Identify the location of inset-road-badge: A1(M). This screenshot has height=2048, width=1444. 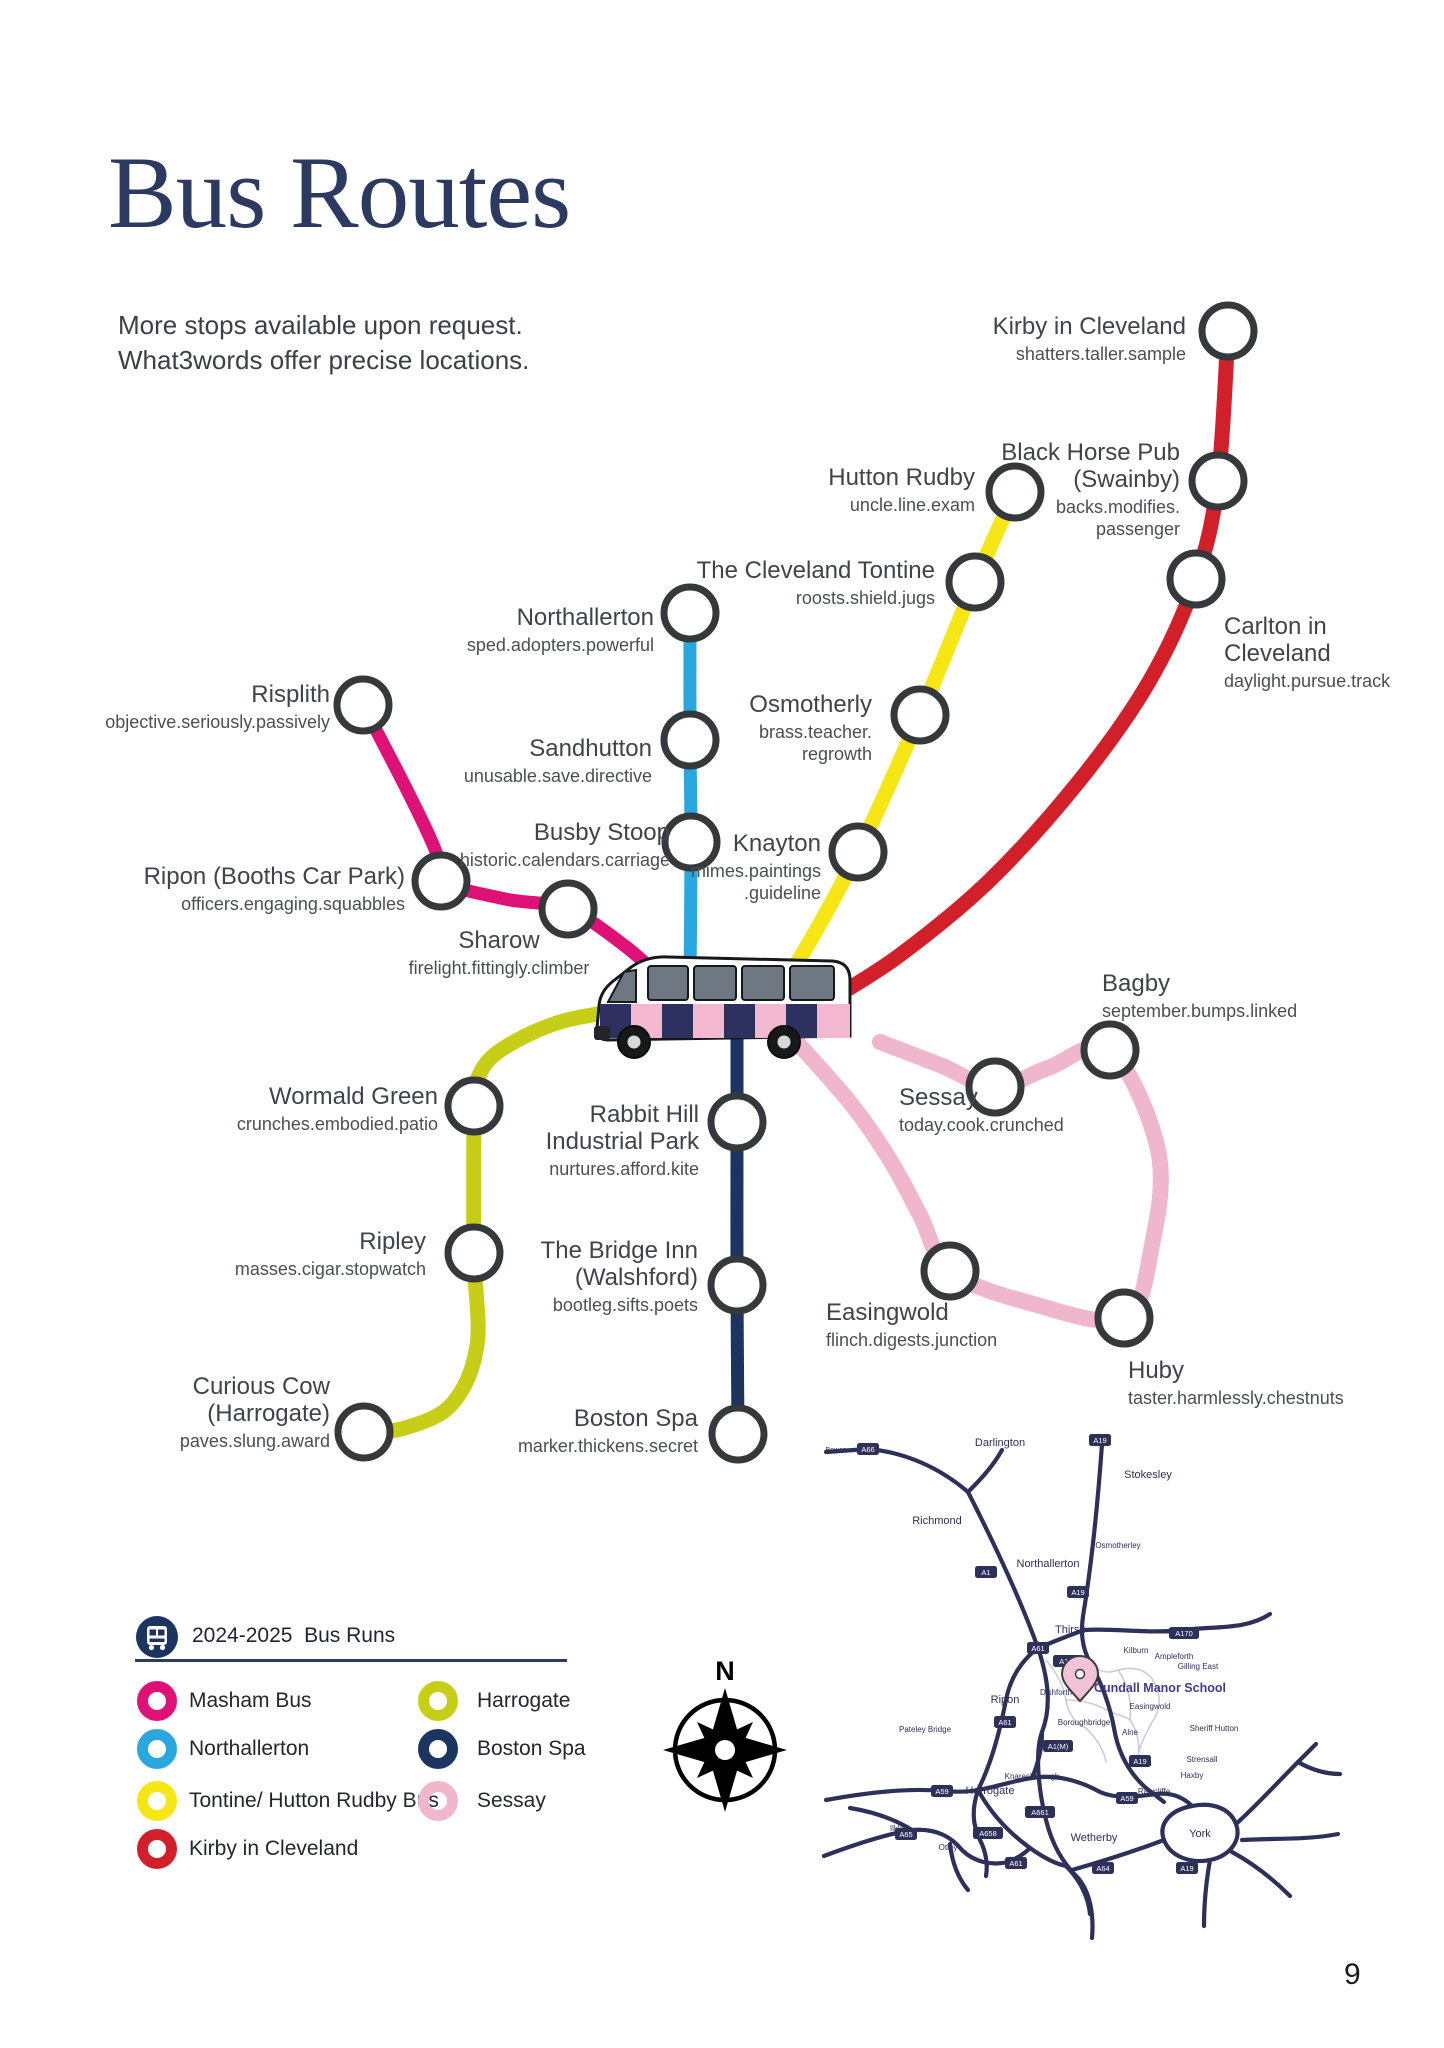
(1058, 1746).